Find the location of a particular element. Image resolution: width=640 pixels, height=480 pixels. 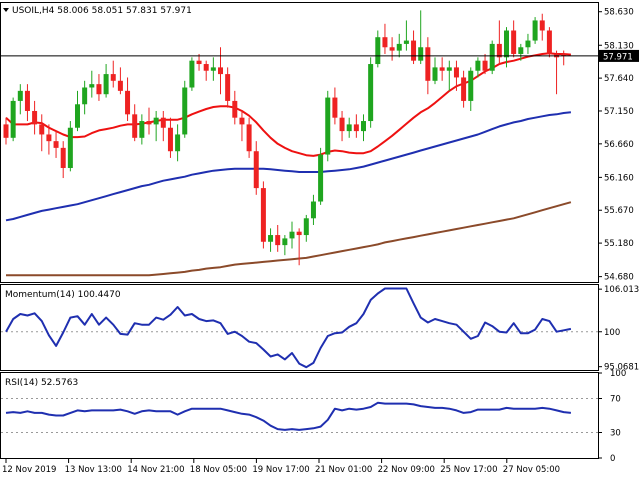

rsi-line is located at coordinates (288, 416).